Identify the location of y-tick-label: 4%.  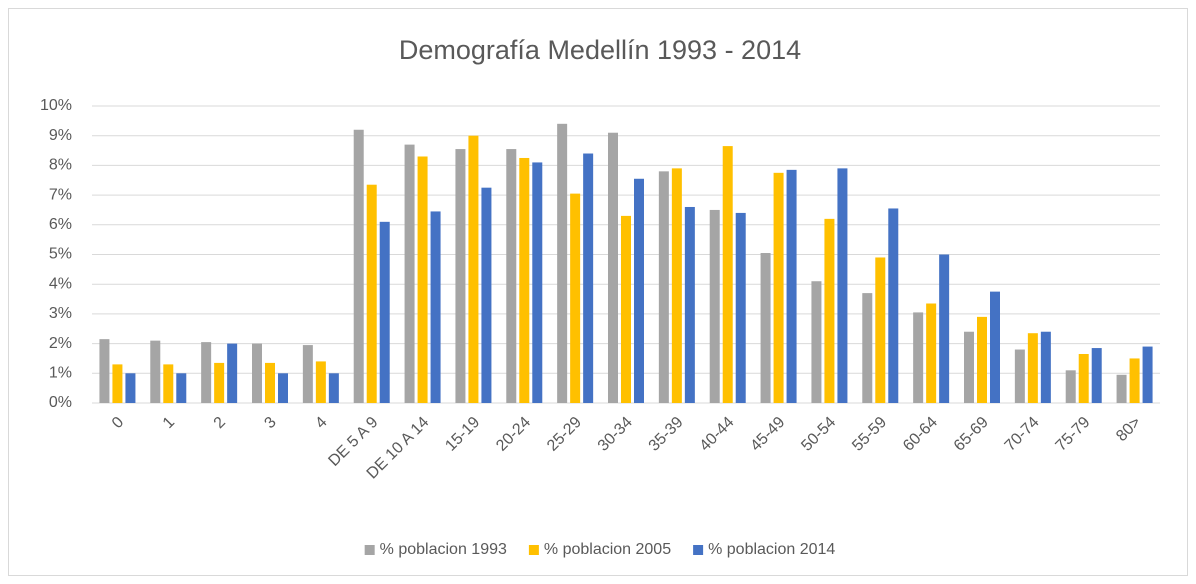
(60, 283).